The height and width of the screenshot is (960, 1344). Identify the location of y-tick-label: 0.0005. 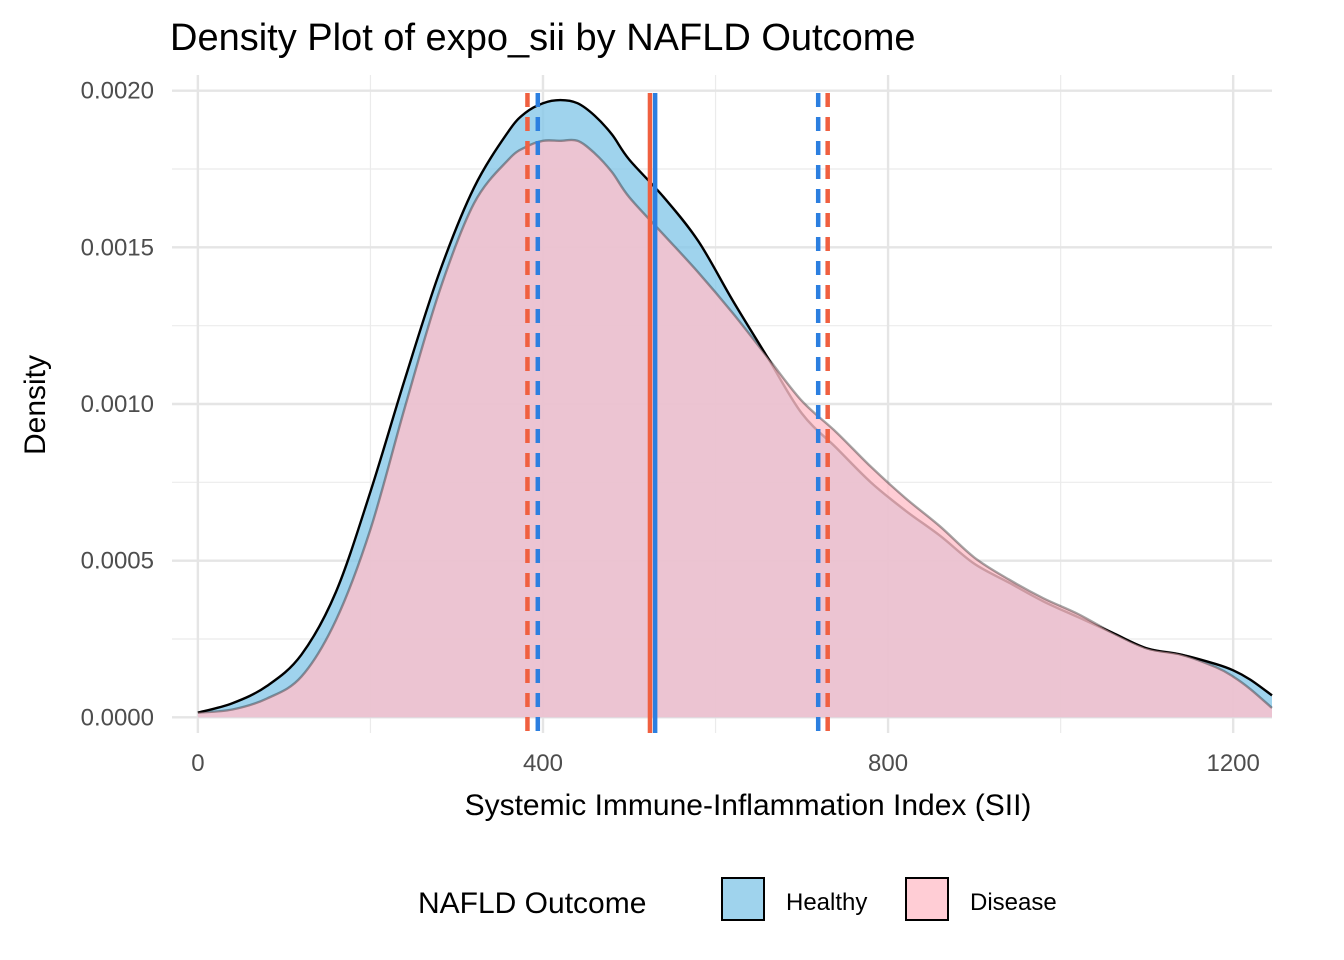
(117, 561).